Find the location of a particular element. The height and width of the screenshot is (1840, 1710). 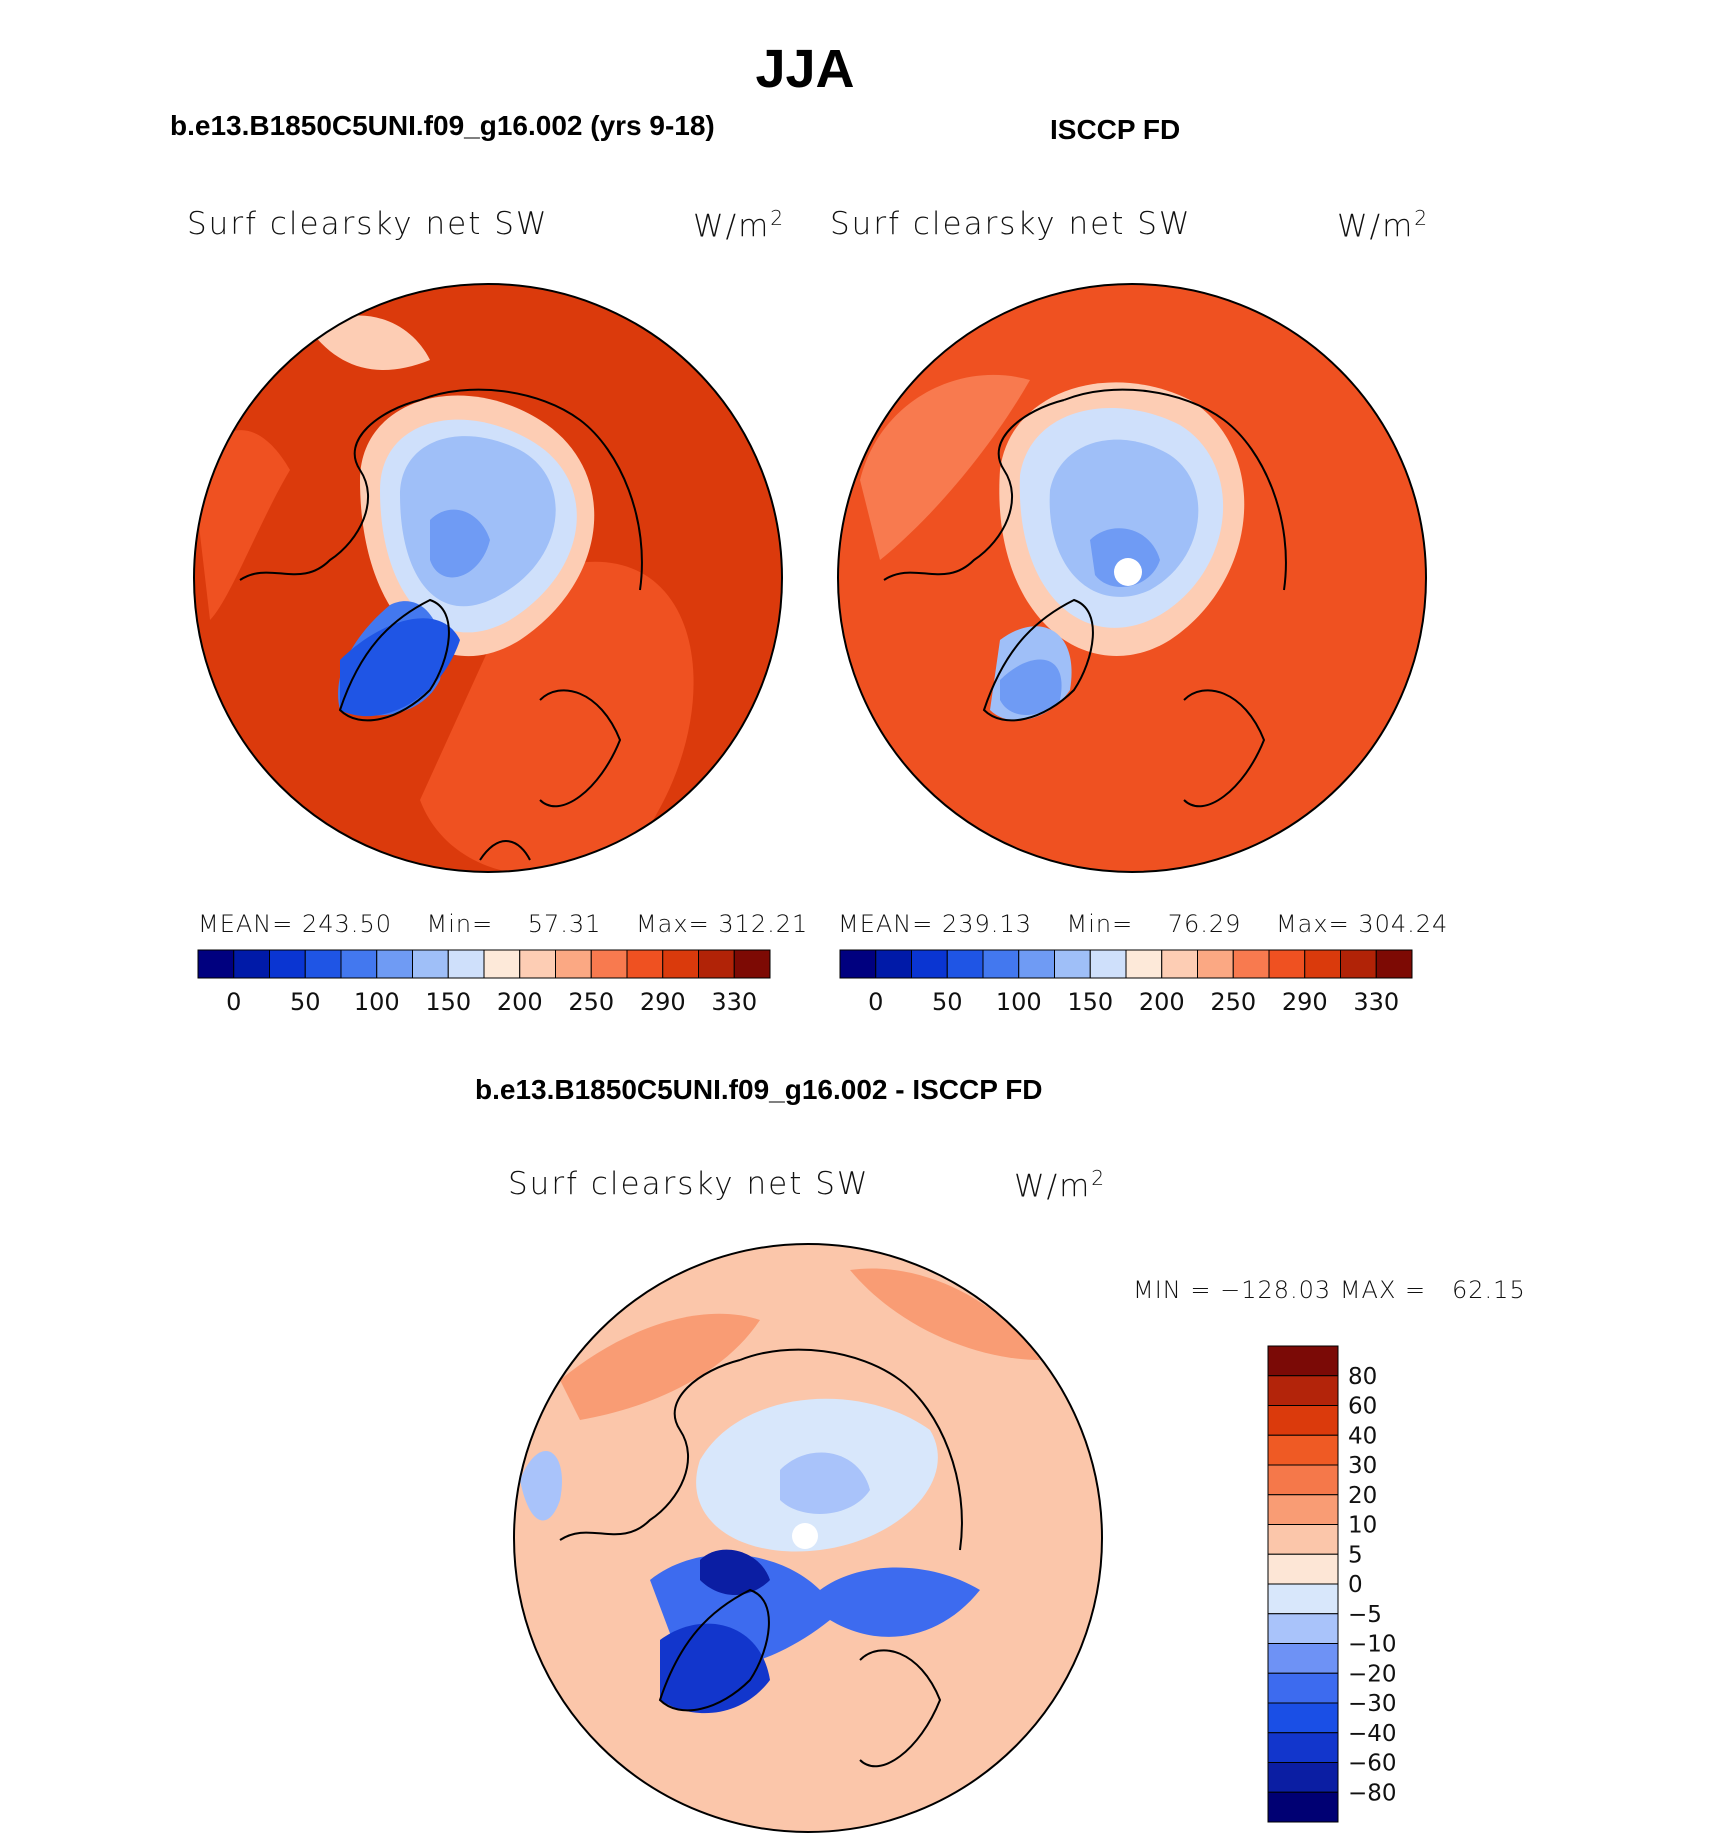

model-colorbar-tick-label: 250 is located at coordinates (591, 1002).